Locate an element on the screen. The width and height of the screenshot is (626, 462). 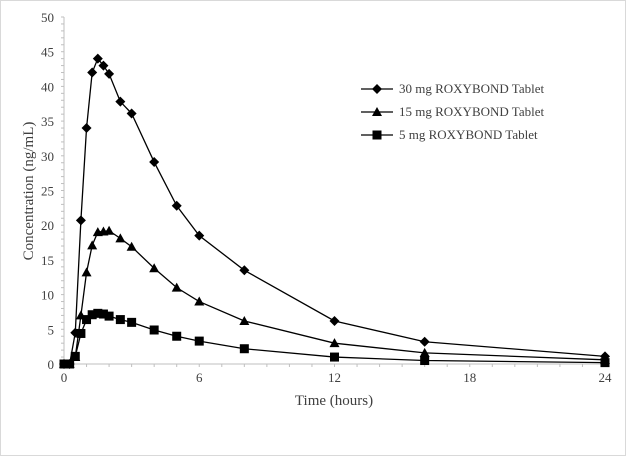
y-tick-label: 0 is located at coordinates (51, 364).